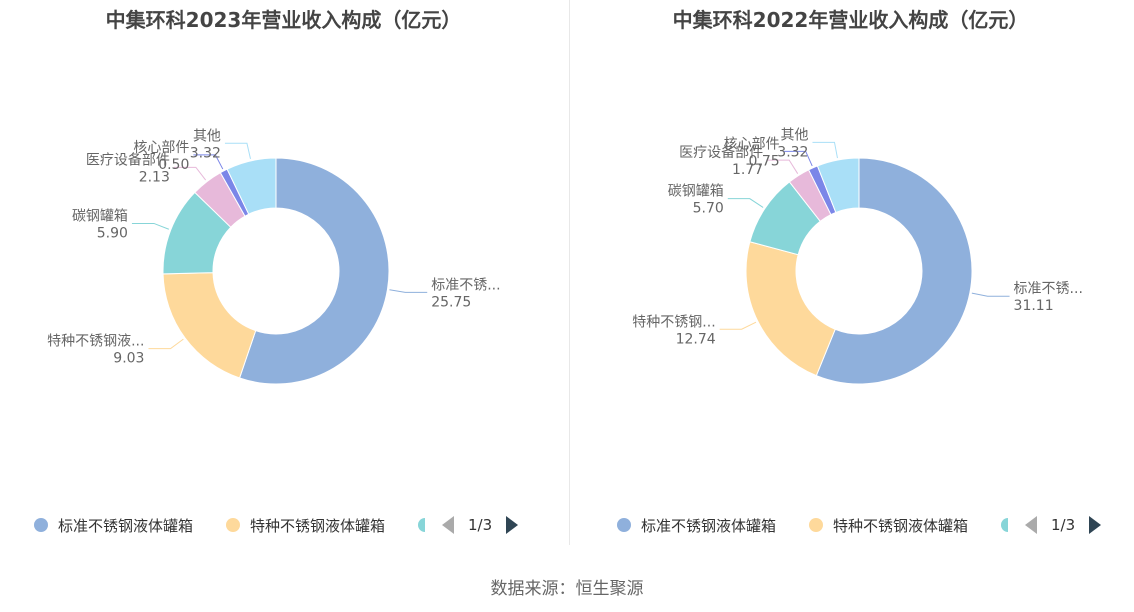  What do you see at coordinates (128, 359) in the screenshot?
I see `slice-value-label: 9.03` at bounding box center [128, 359].